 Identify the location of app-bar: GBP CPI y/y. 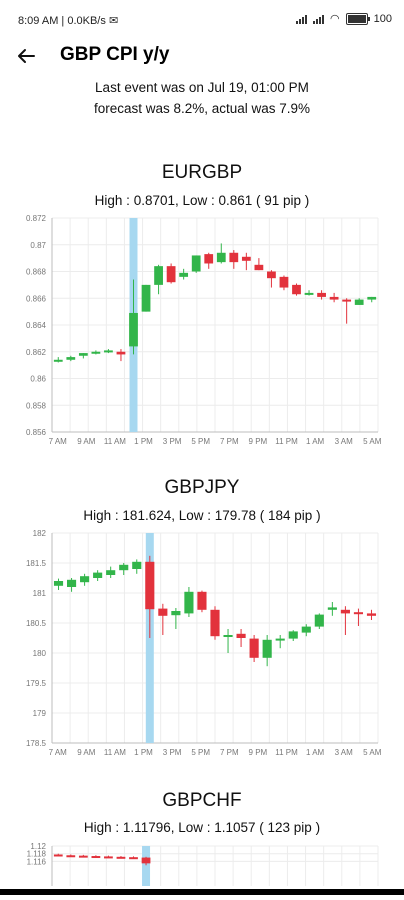
(202, 58).